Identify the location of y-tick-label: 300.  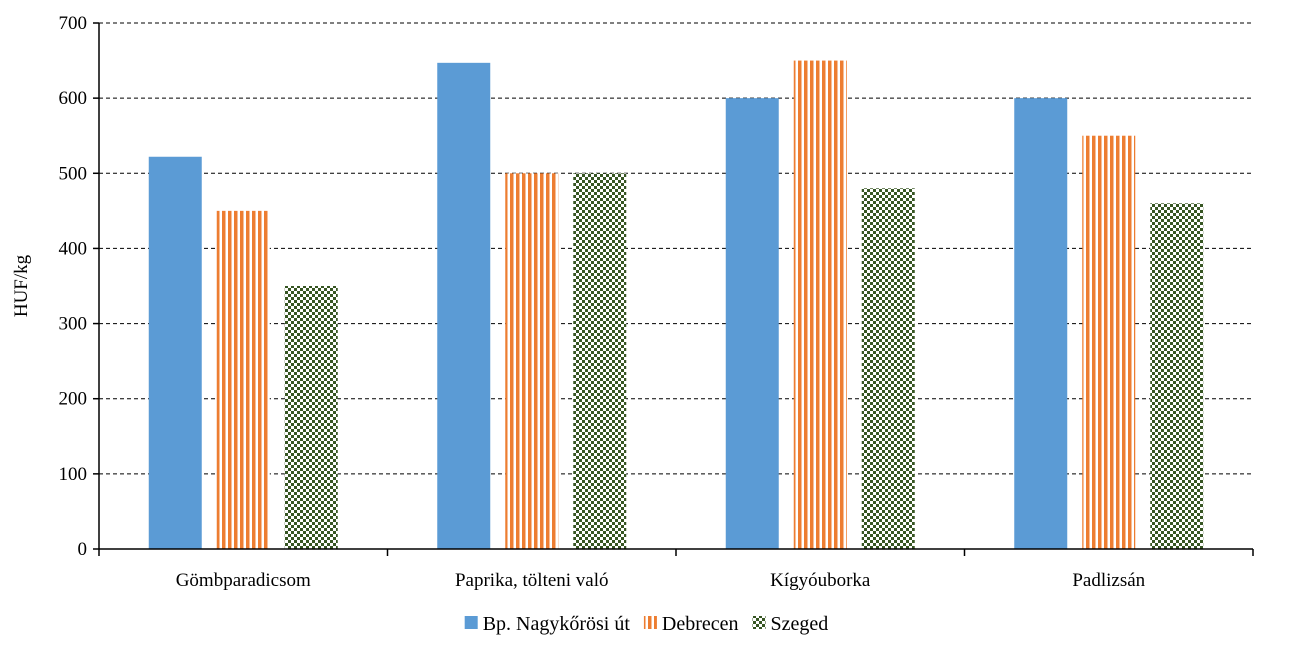
(73, 324).